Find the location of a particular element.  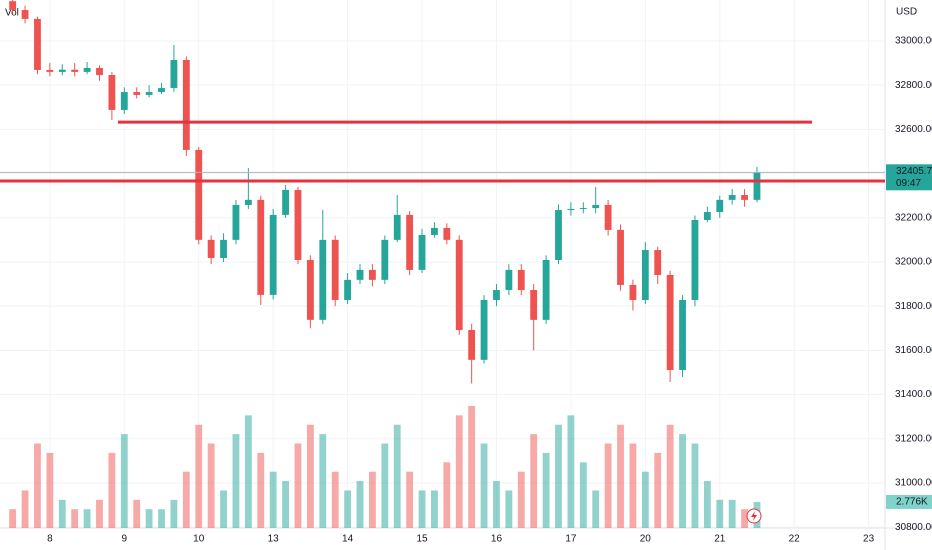

x-tick-label: 15 is located at coordinates (422, 539).